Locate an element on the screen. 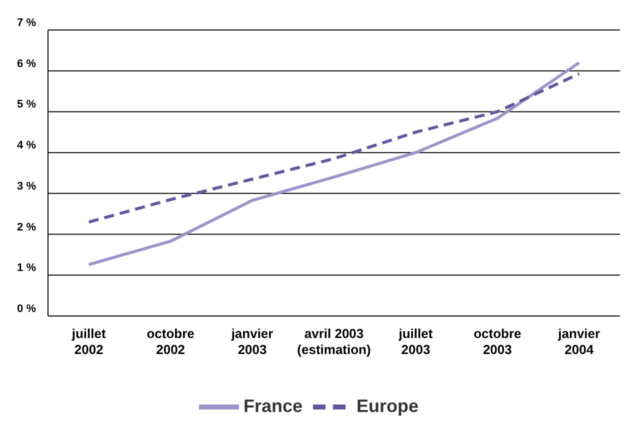  x-tick-label: janvier 2004 is located at coordinates (578, 341).